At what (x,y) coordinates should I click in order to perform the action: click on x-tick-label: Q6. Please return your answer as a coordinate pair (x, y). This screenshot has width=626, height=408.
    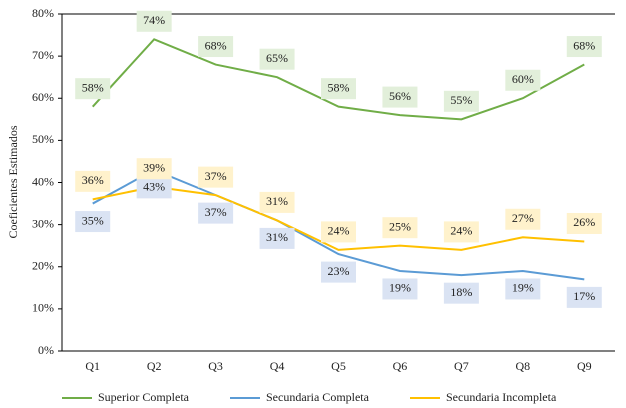
    Looking at the image, I should click on (400, 366).